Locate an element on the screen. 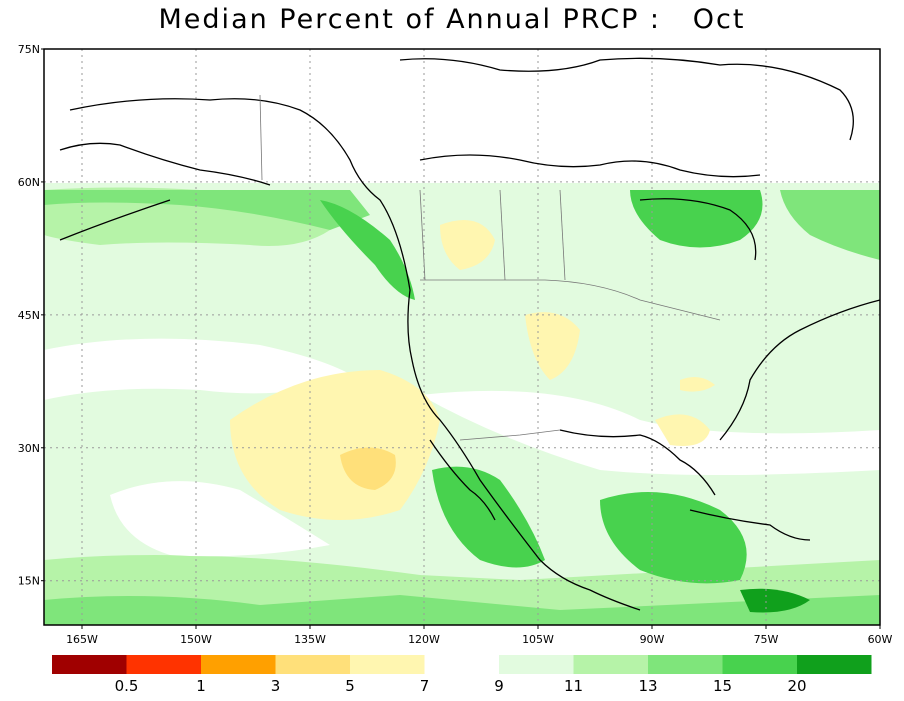 The height and width of the screenshot is (701, 904). color-legend: 0.5 1 3 5 7 9 11 13 15 20 is located at coordinates (462, 675).